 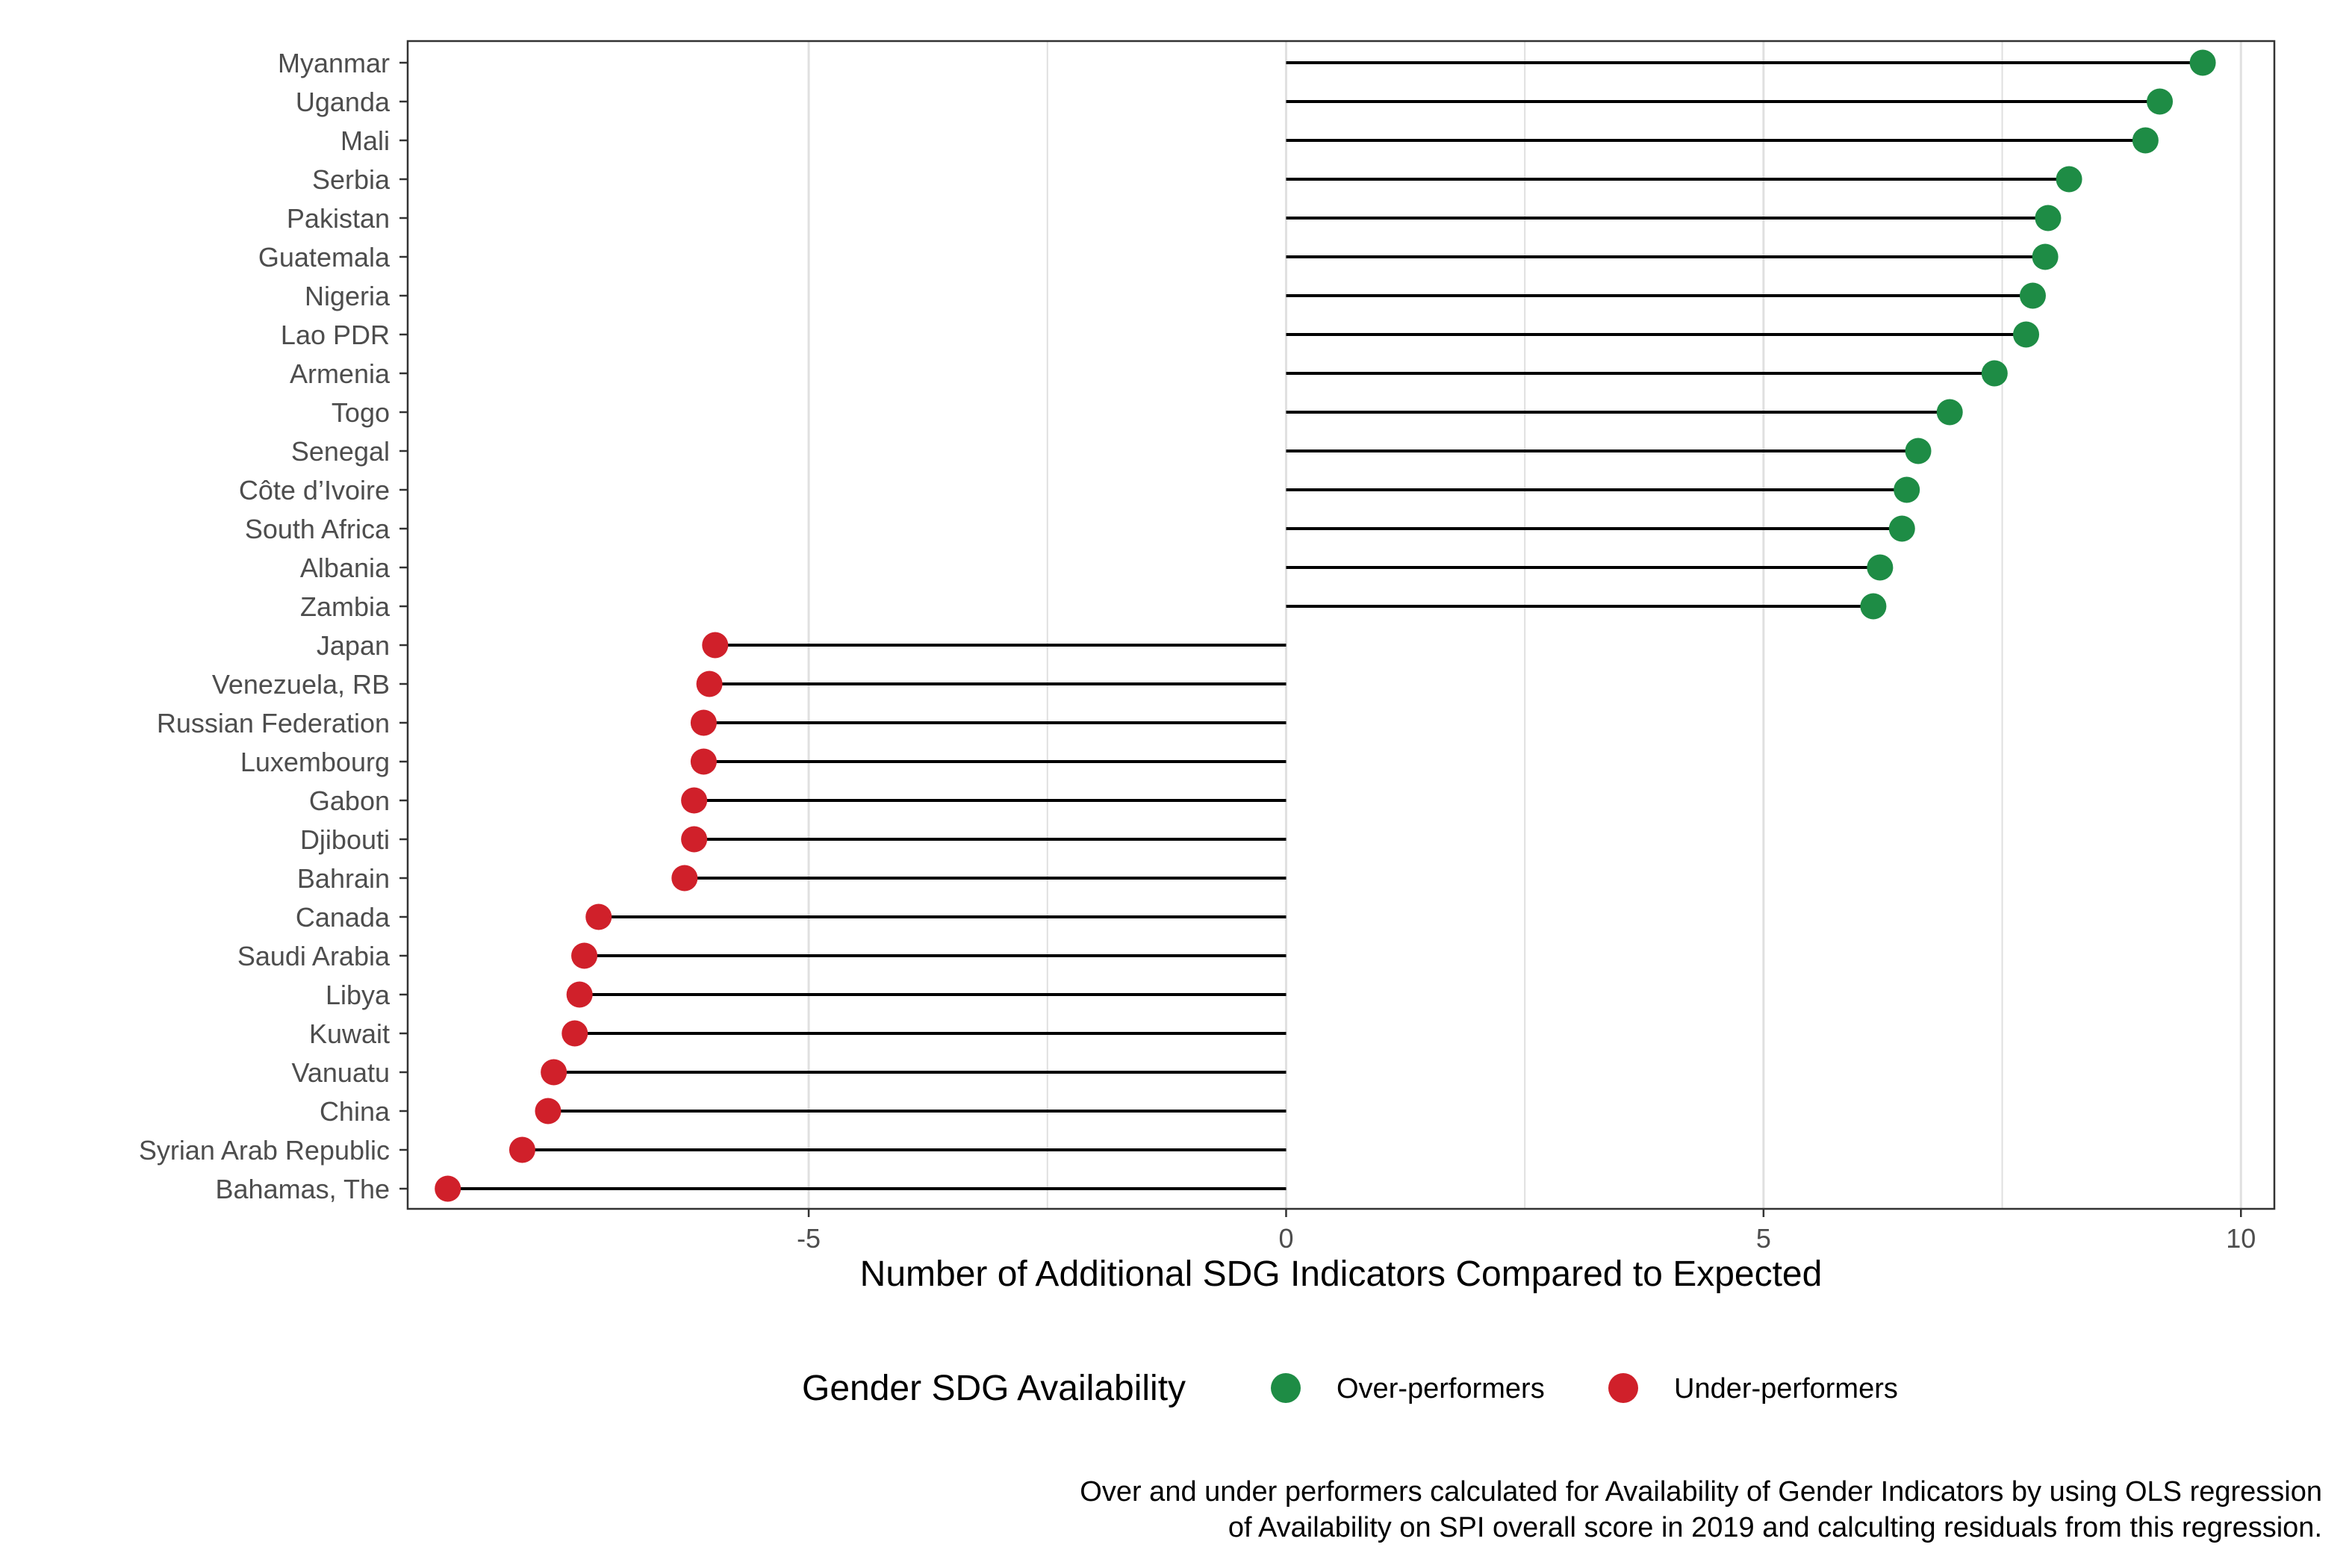 I want to click on y-tick-label: Vanuatu, so click(x=341, y=1072).